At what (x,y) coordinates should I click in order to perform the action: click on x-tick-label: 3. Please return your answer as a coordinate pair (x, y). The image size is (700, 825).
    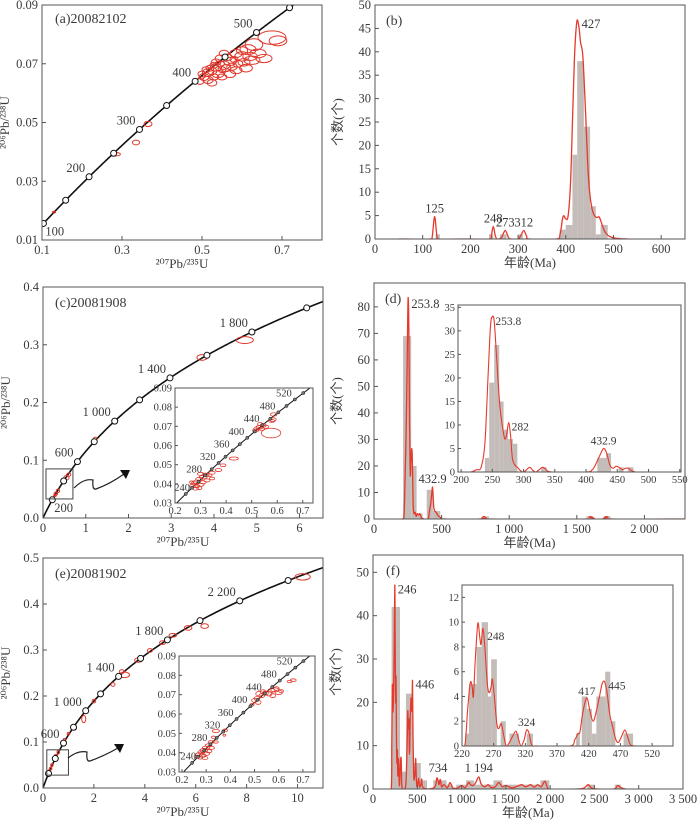
    Looking at the image, I should click on (171, 528).